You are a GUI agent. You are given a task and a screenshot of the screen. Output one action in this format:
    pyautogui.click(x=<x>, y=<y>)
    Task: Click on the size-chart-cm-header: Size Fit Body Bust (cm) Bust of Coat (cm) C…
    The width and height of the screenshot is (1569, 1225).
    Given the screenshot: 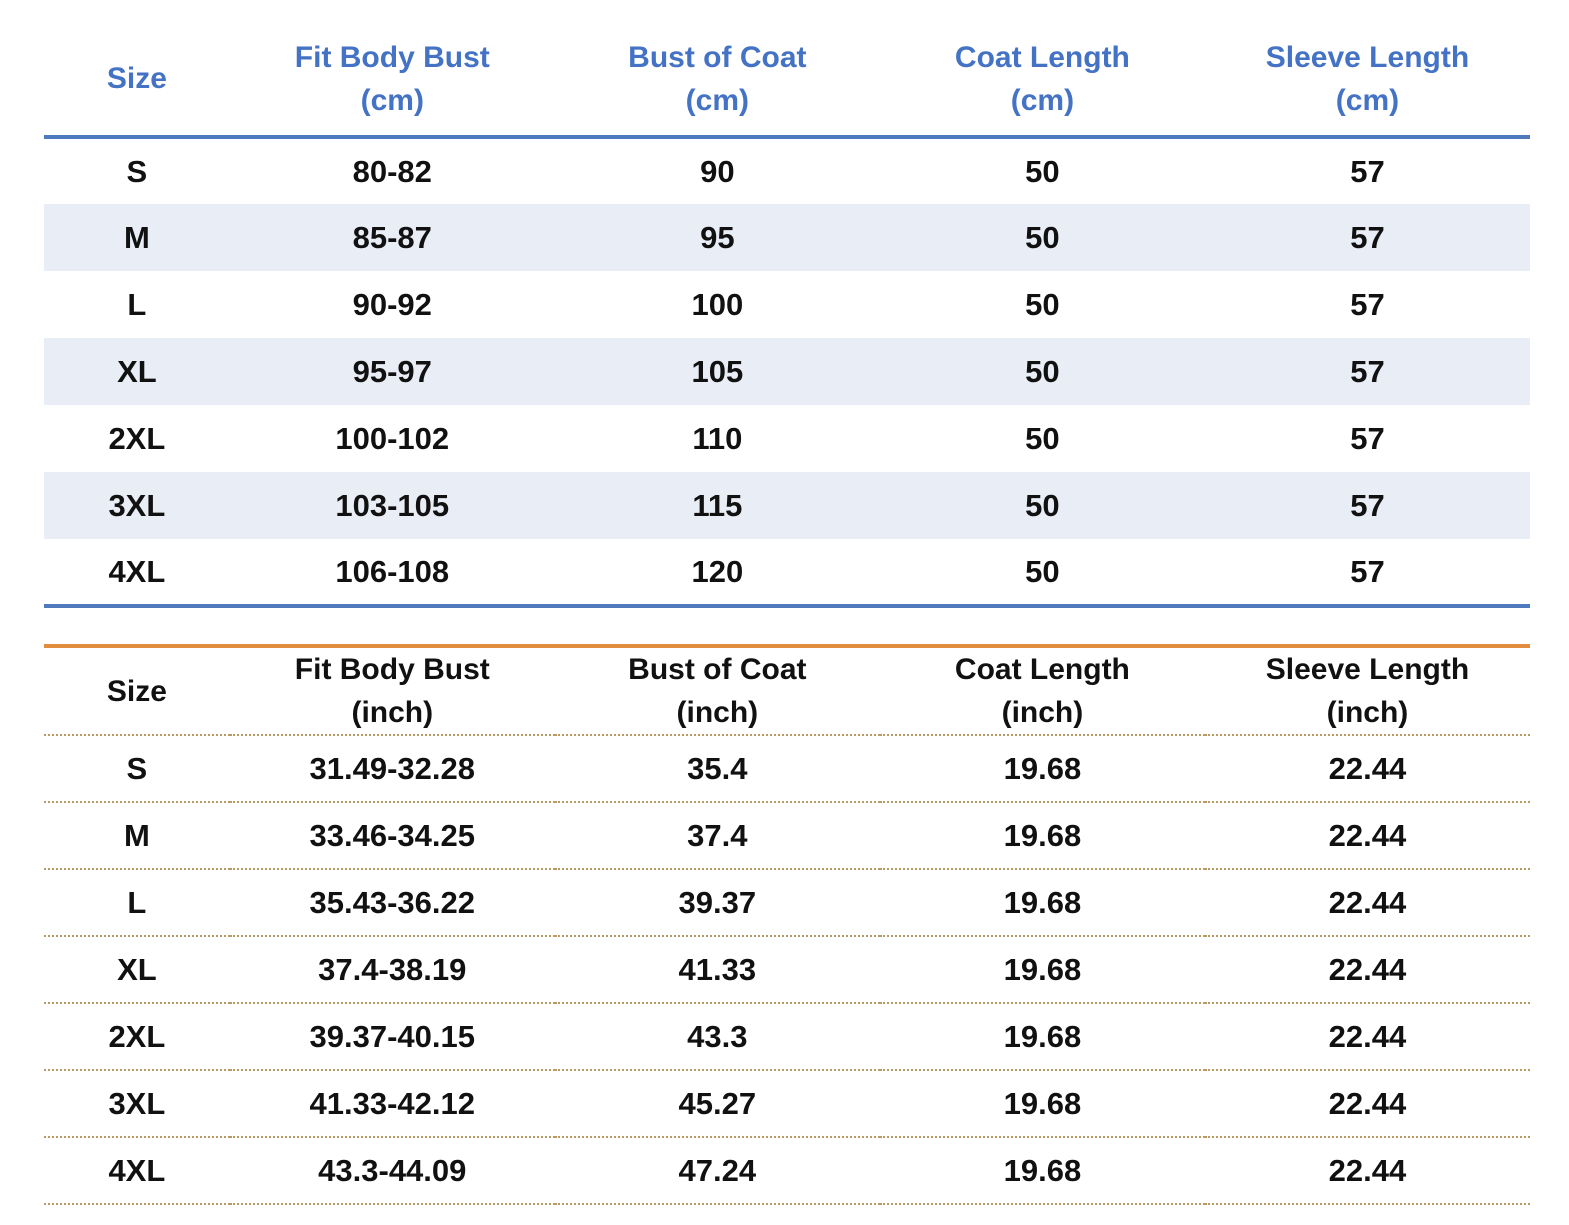 What is the action you would take?
    pyautogui.click(x=787, y=80)
    